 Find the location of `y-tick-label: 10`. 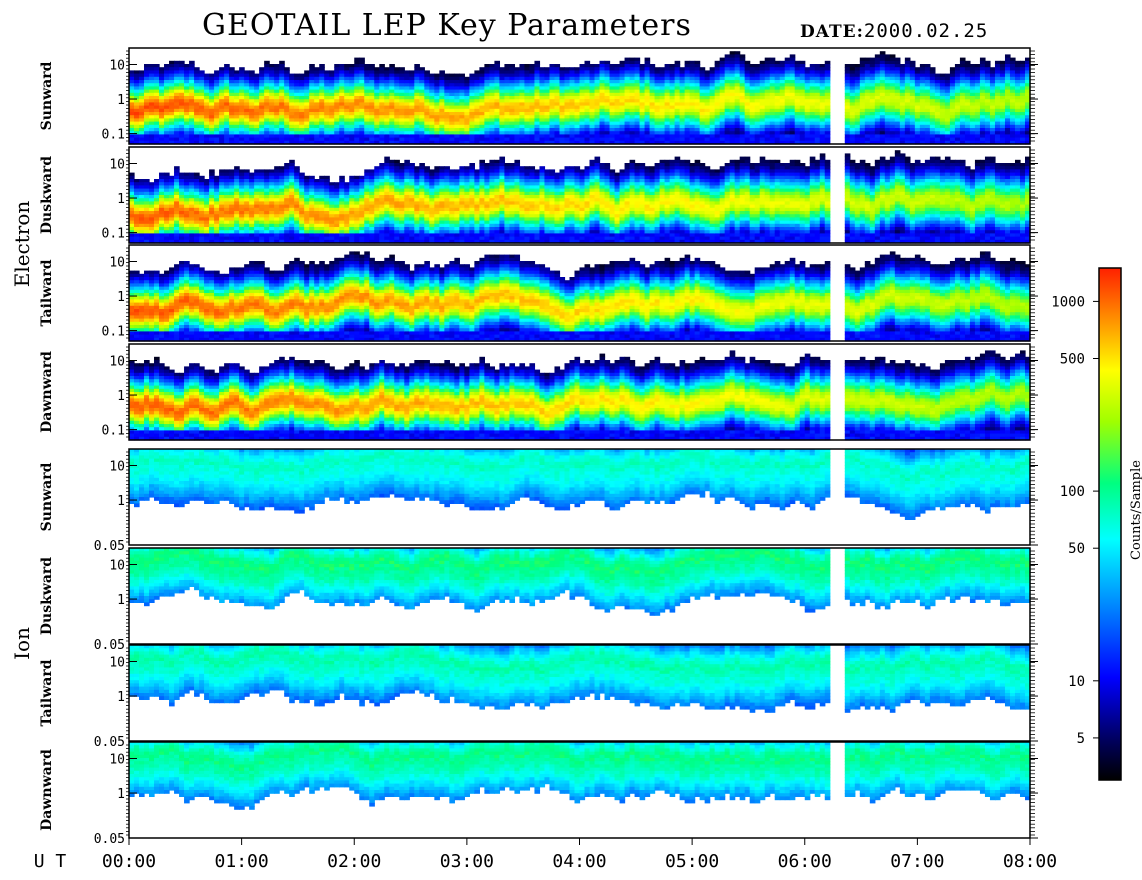

y-tick-label: 10 is located at coordinates (117, 65).